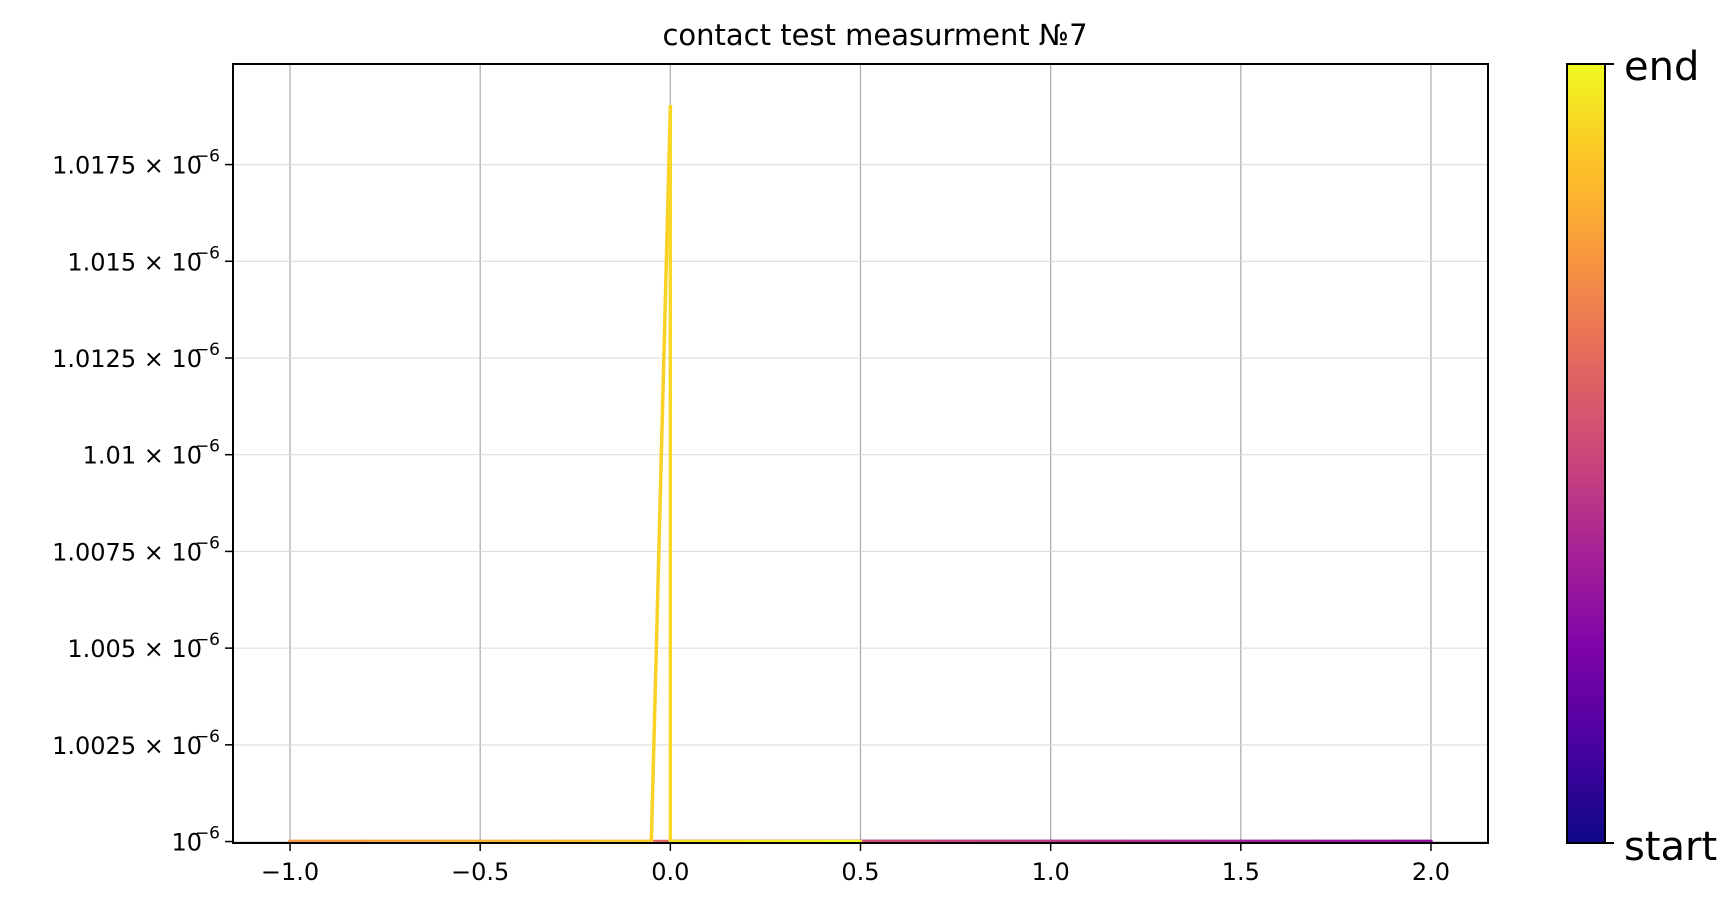 This screenshot has height=900, width=1723. Describe the element at coordinates (860, 872) in the screenshot. I see `x-tick-label: 0.5` at that location.